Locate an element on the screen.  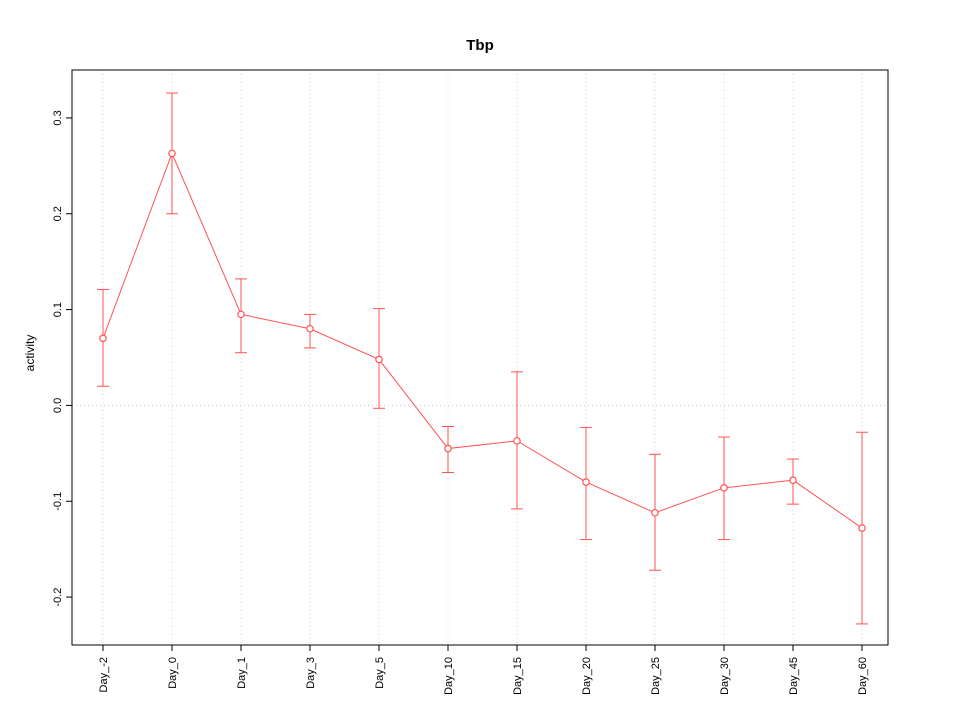
x-tick-label: Day_25 is located at coordinates (656, 676).